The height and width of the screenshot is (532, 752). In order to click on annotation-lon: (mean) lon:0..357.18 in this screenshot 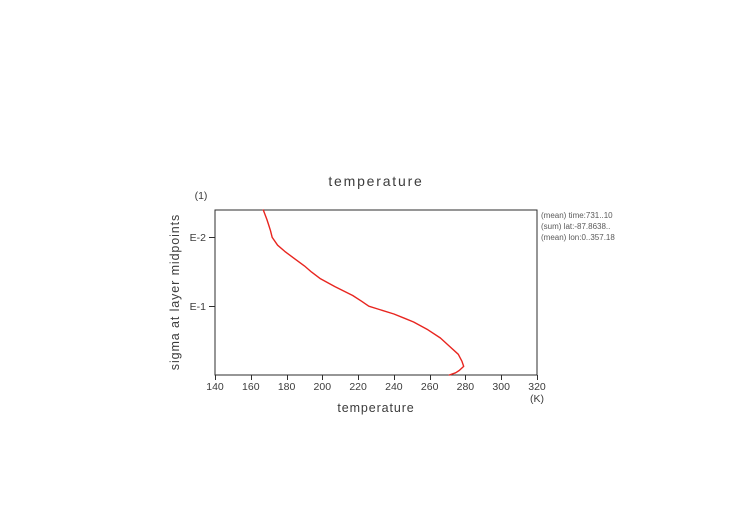, I will do `click(578, 237)`.